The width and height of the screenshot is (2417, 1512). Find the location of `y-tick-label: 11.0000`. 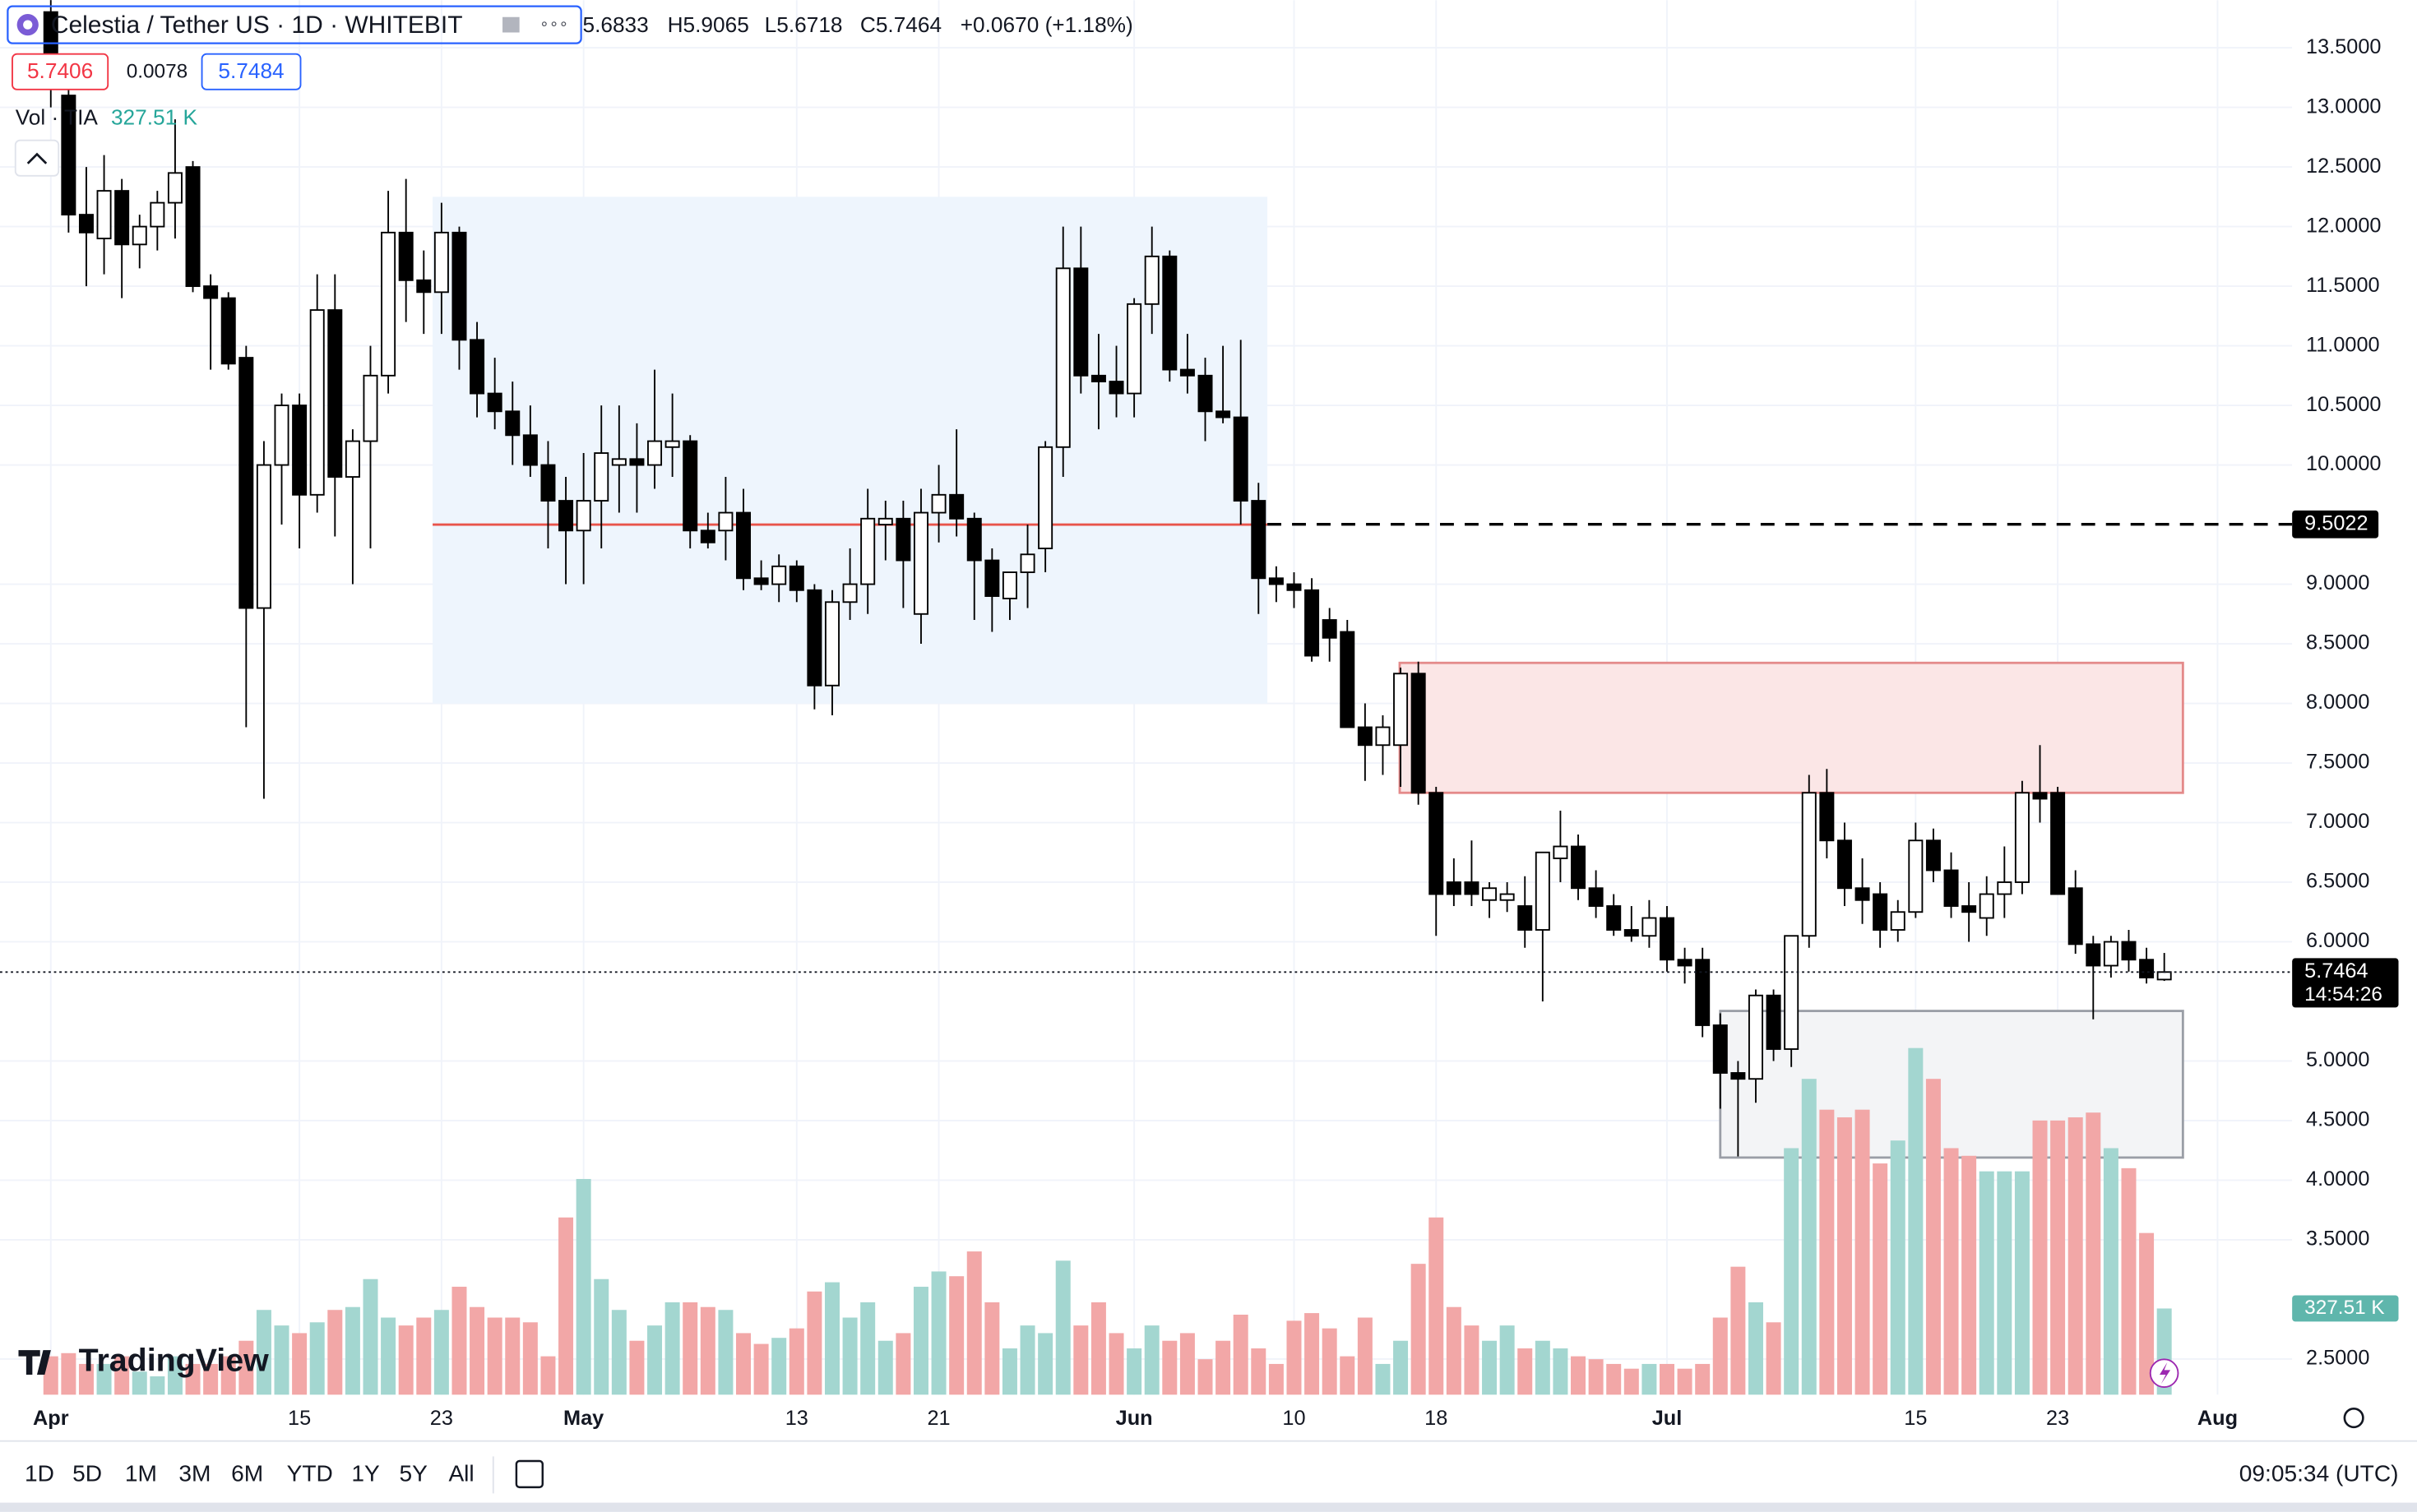

y-tick-label: 11.0000 is located at coordinates (2343, 344).